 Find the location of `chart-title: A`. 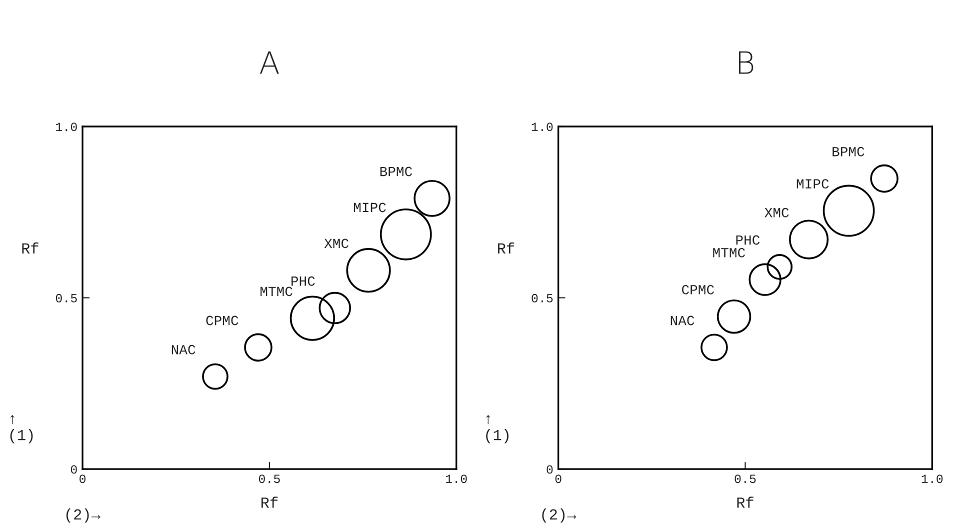

chart-title: A is located at coordinates (269, 62).